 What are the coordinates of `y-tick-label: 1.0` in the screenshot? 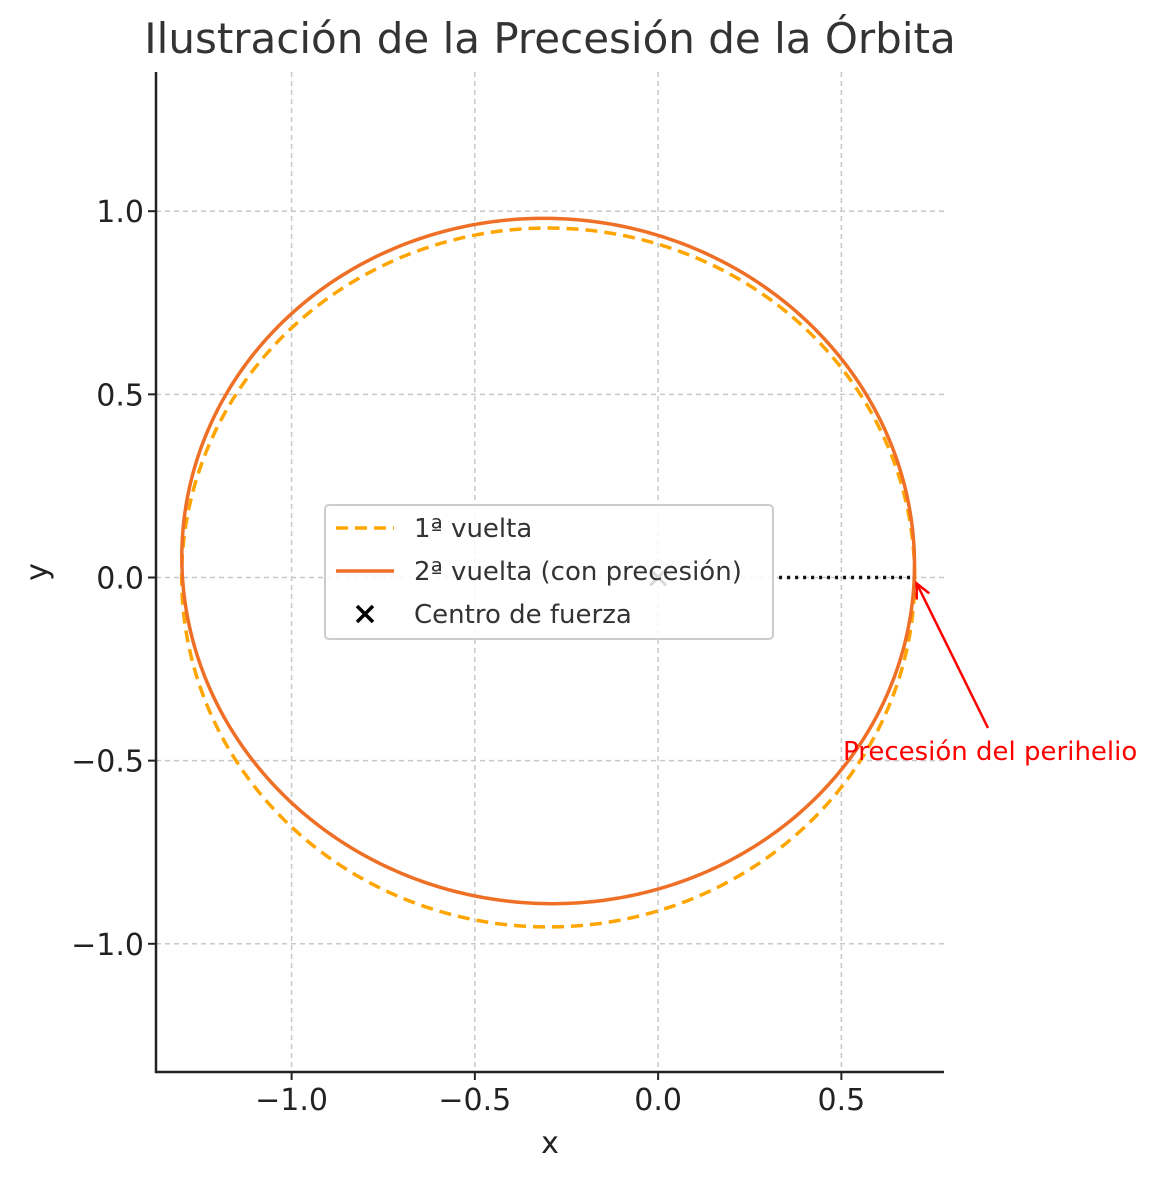 It's located at (120, 212).